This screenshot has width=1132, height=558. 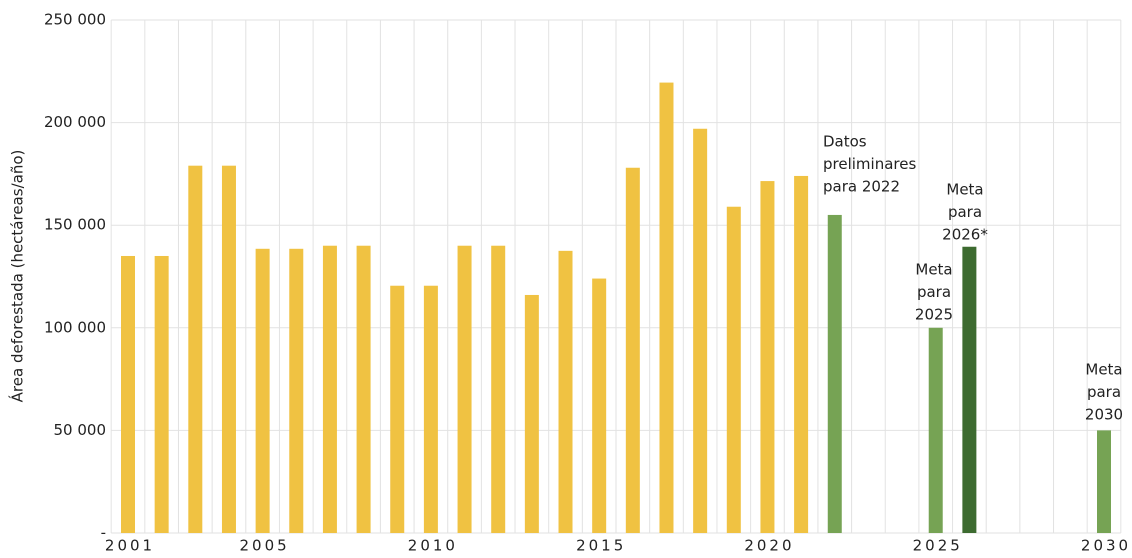 What do you see at coordinates (80, 430) in the screenshot?
I see `y-tick-label: 50 000` at bounding box center [80, 430].